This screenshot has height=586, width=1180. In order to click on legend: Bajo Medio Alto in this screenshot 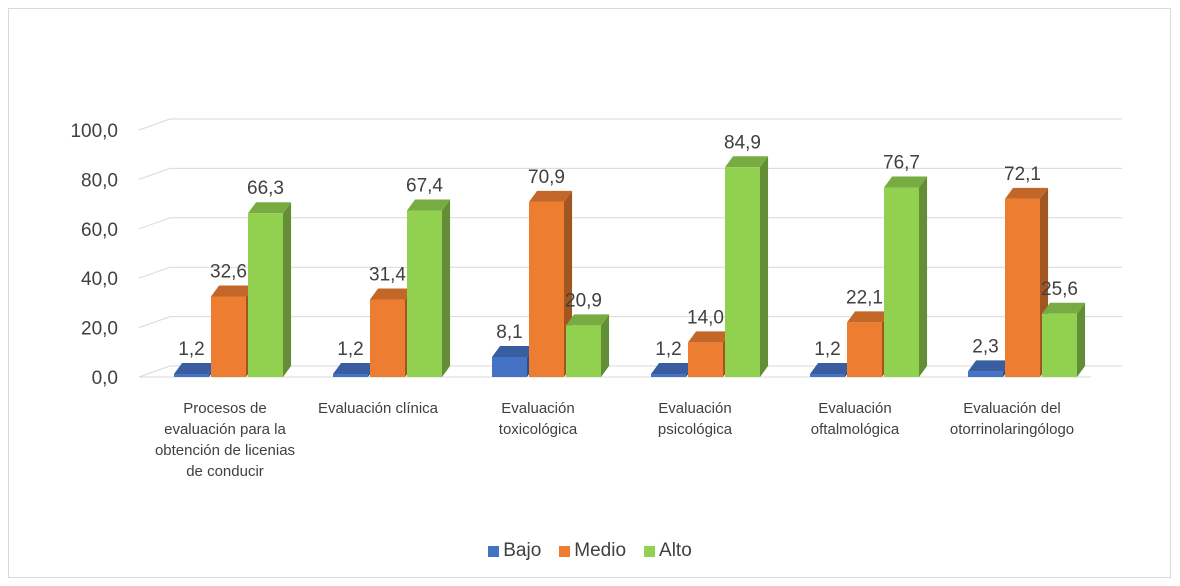, I will do `click(590, 551)`.